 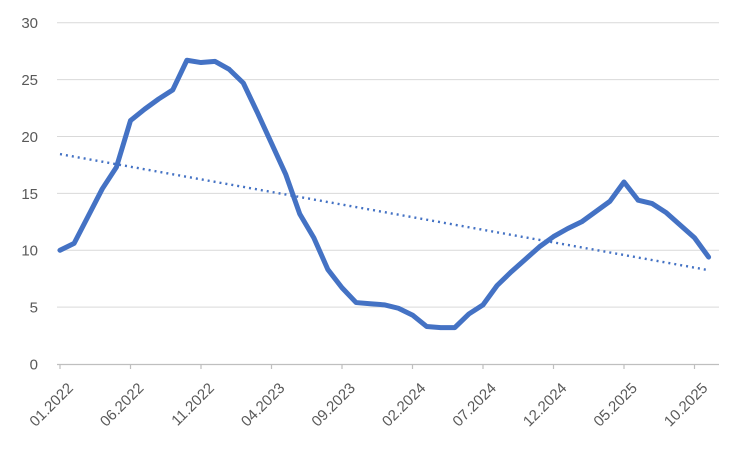 What do you see at coordinates (29, 251) in the screenshot?
I see `y-axis-label: 10` at bounding box center [29, 251].